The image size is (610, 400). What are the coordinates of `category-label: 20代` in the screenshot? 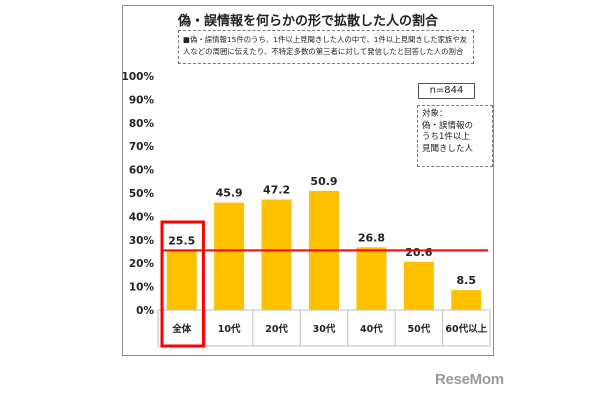 It's located at (276, 329).